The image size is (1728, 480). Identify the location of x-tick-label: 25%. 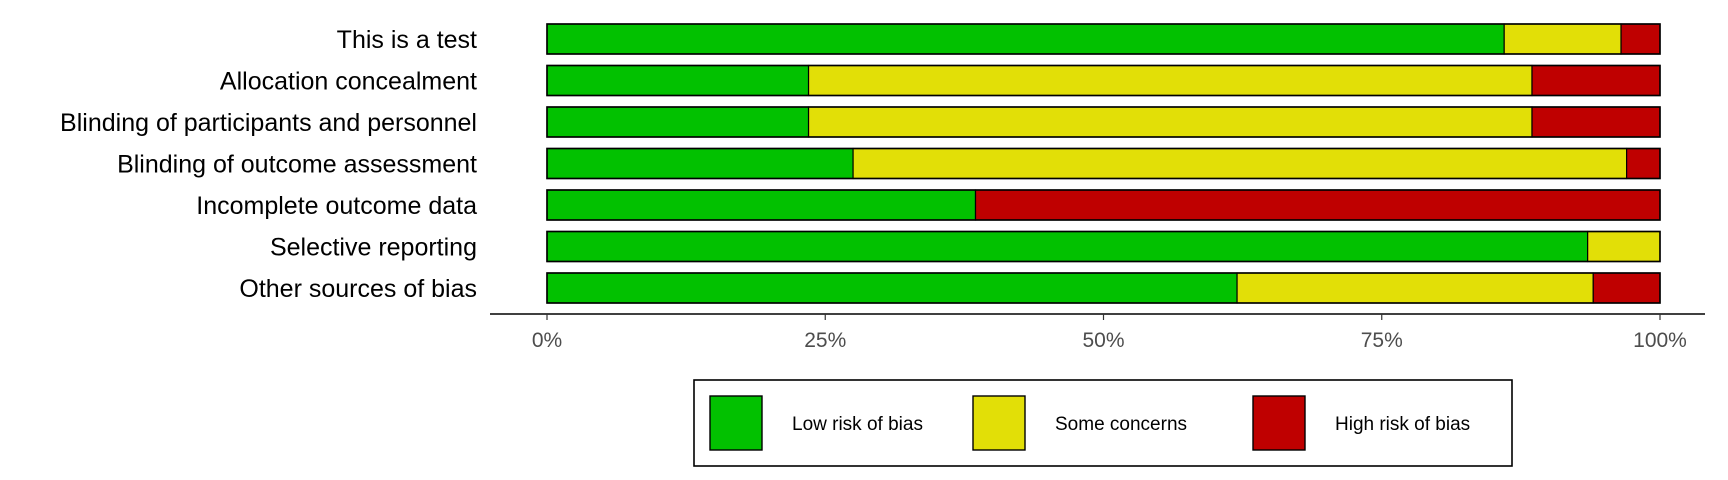
(825, 340).